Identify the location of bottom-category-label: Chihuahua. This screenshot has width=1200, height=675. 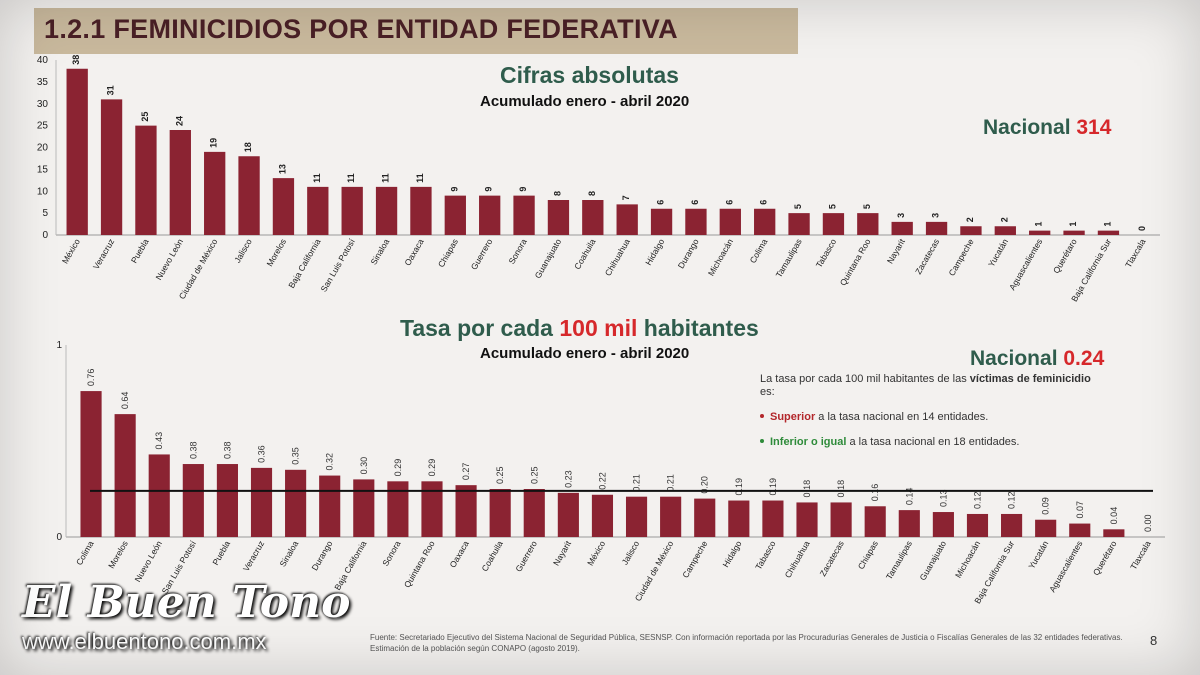
(797, 559).